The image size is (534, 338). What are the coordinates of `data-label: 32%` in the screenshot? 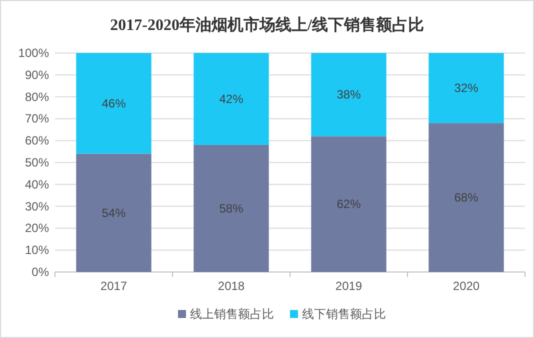 It's located at (466, 88).